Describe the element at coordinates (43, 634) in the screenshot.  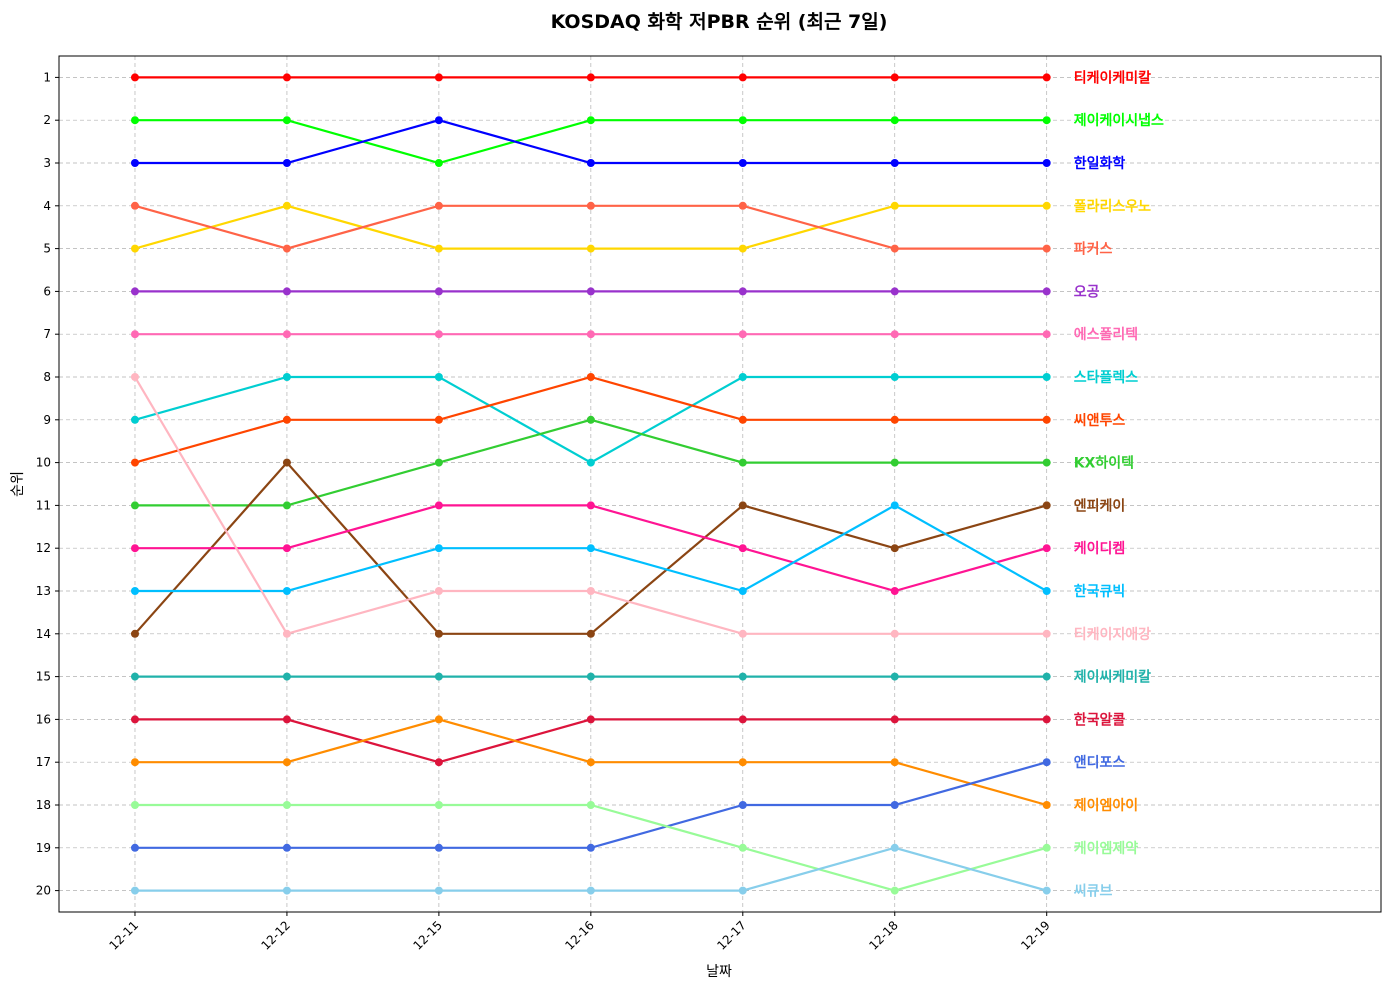
I see `y-tick-label: 14` at that location.